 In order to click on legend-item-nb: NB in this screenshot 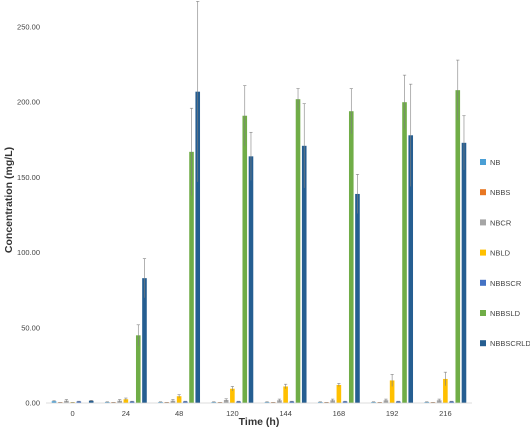, I will do `click(490, 162)`.